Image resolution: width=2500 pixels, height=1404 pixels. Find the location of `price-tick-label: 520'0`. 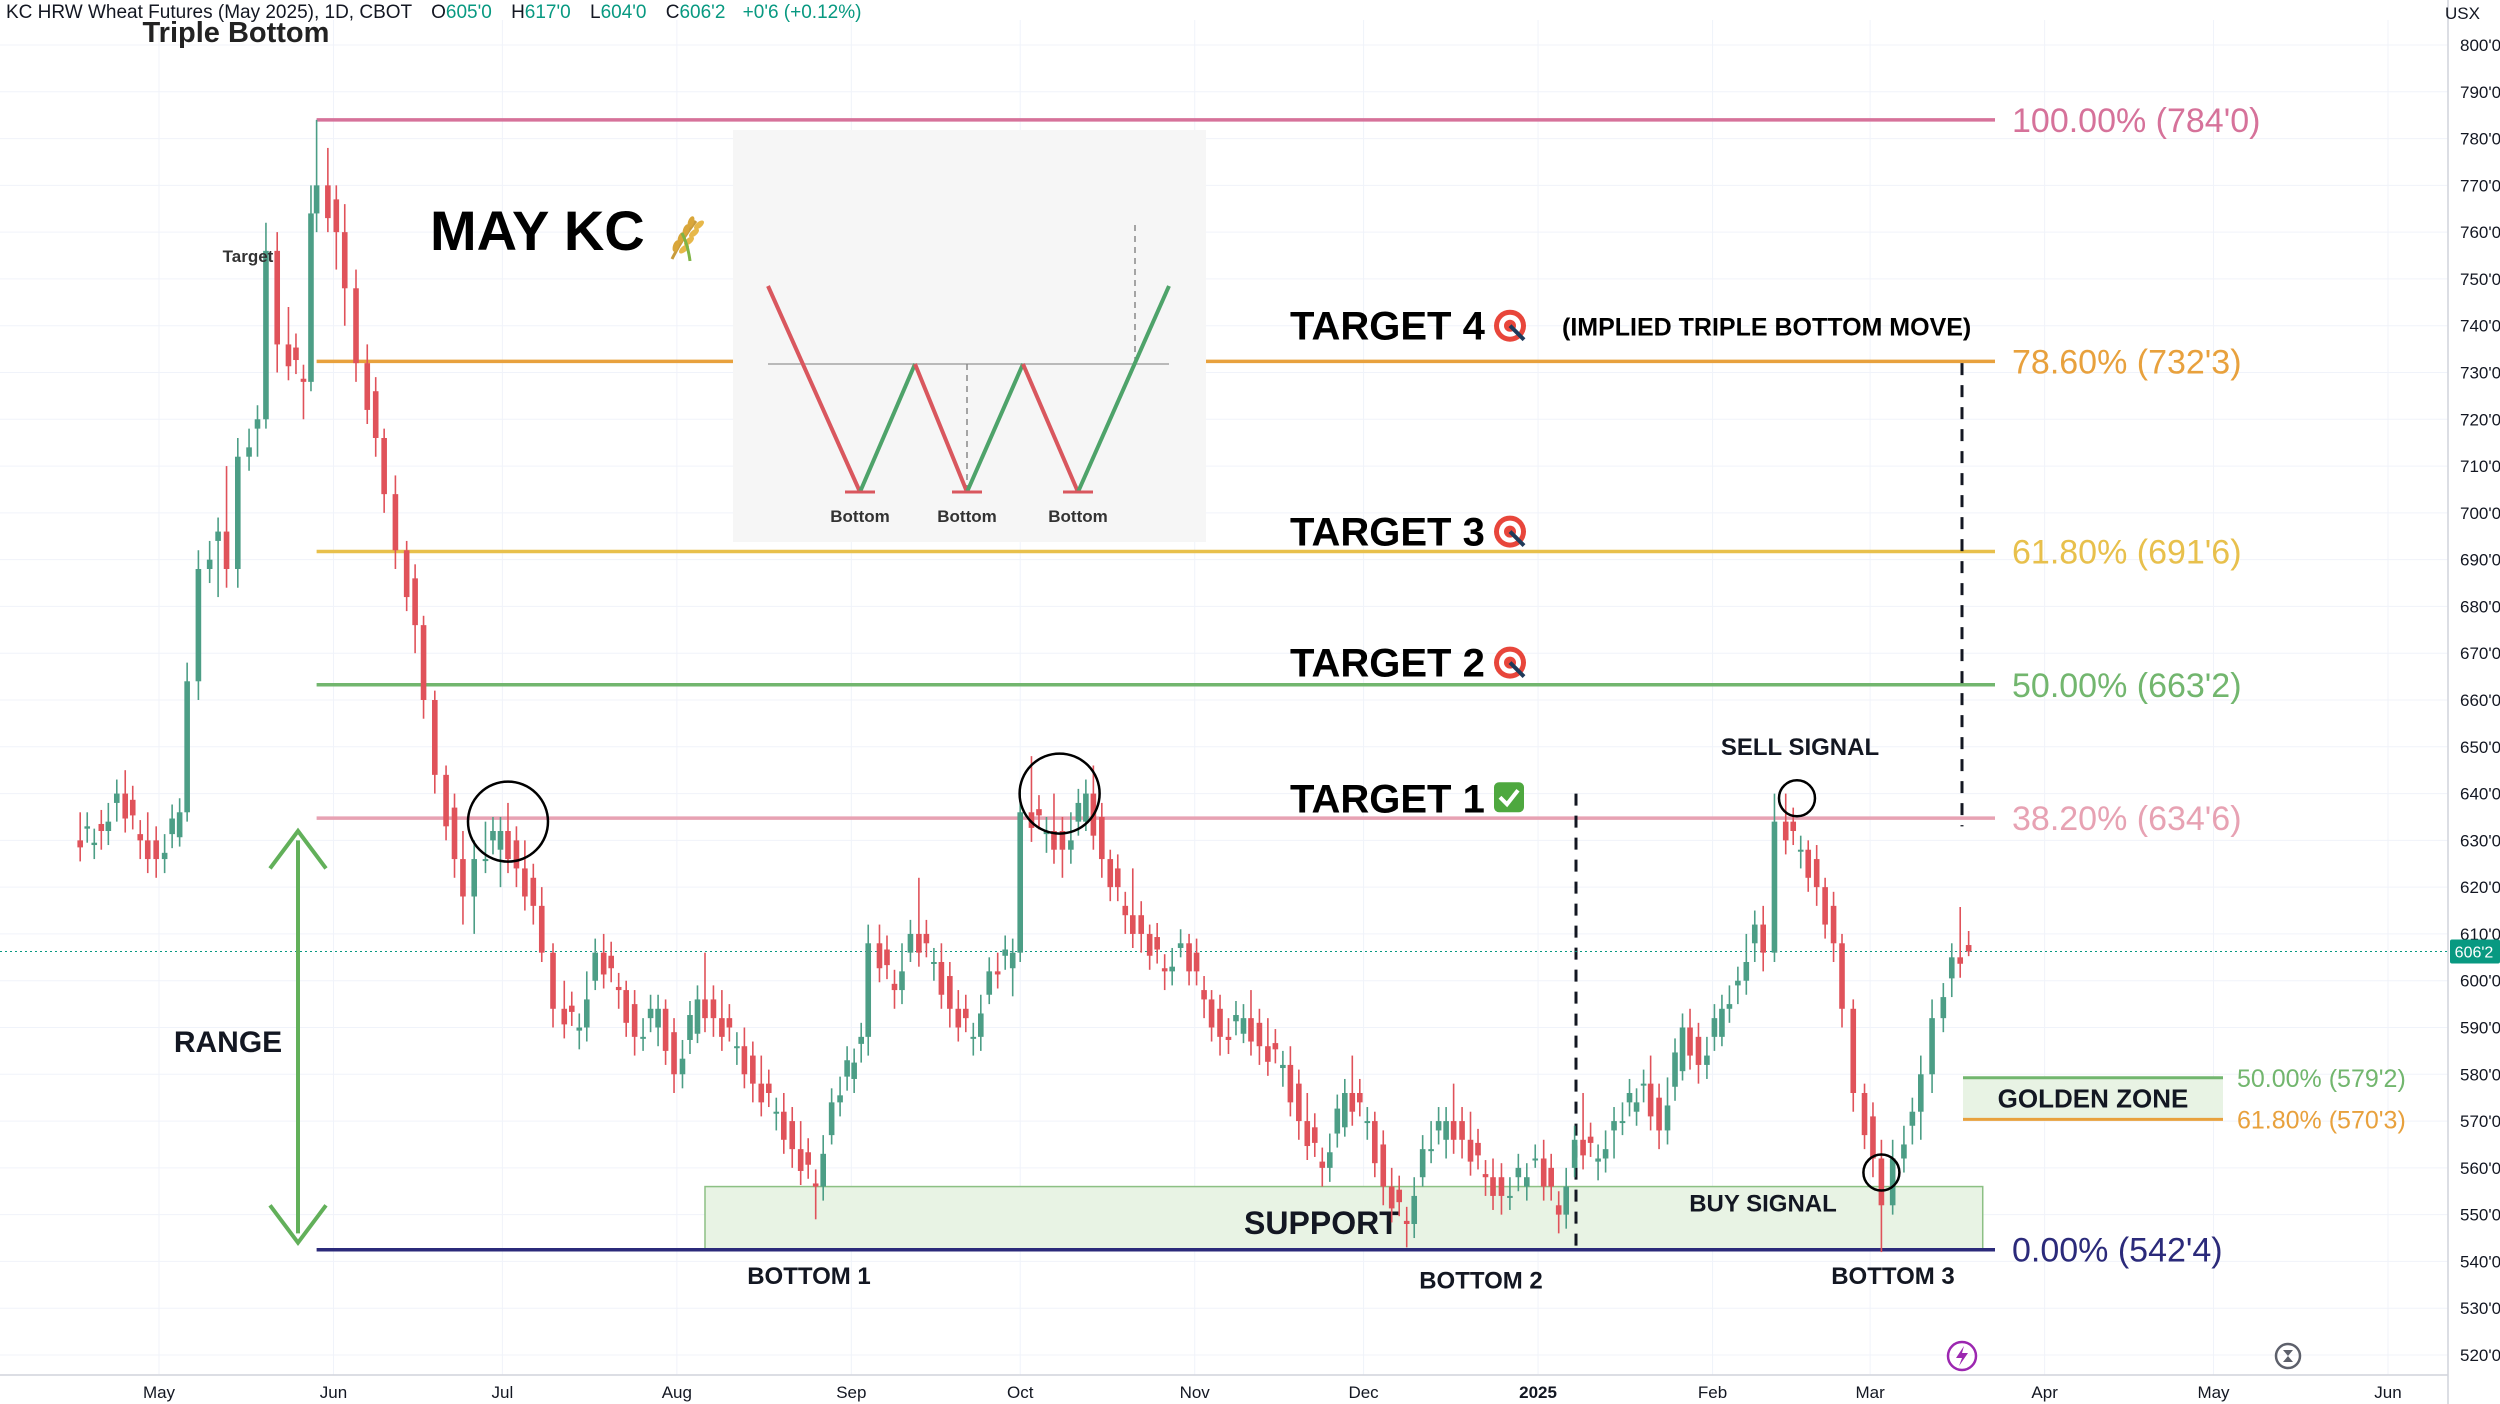

price-tick-label: 520'0 is located at coordinates (2480, 1355).